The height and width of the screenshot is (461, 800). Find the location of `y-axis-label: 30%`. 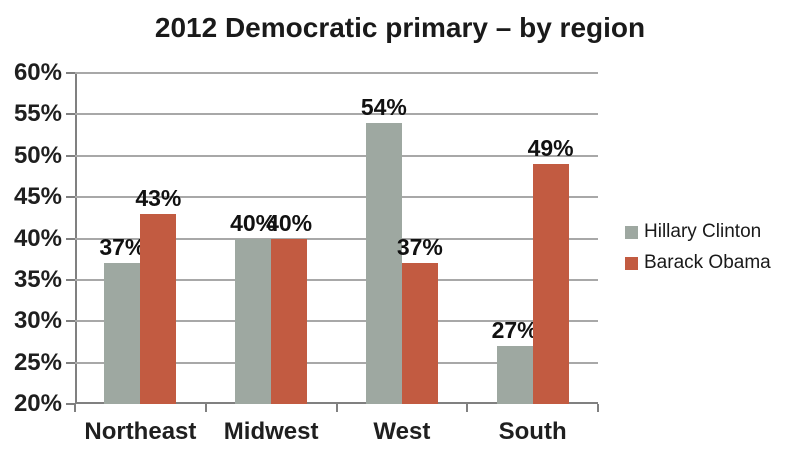

y-axis-label: 30% is located at coordinates (37, 321).